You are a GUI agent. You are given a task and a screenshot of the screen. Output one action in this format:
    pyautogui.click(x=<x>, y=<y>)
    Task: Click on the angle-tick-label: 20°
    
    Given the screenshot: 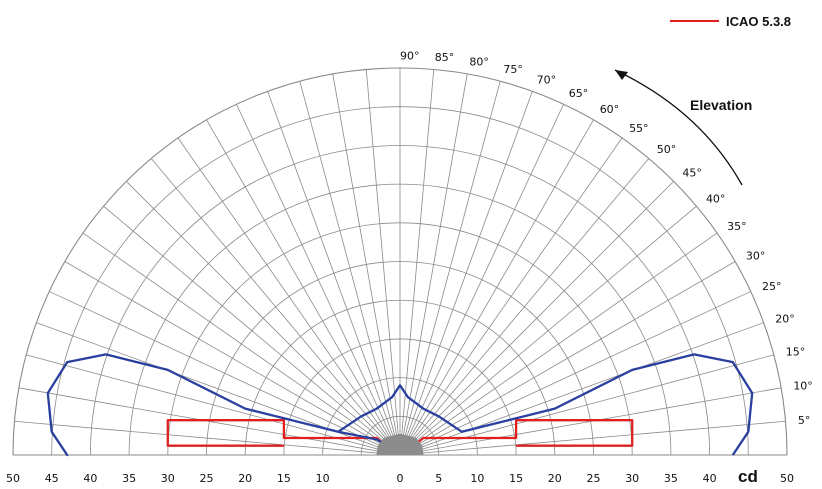 What is the action you would take?
    pyautogui.click(x=785, y=318)
    